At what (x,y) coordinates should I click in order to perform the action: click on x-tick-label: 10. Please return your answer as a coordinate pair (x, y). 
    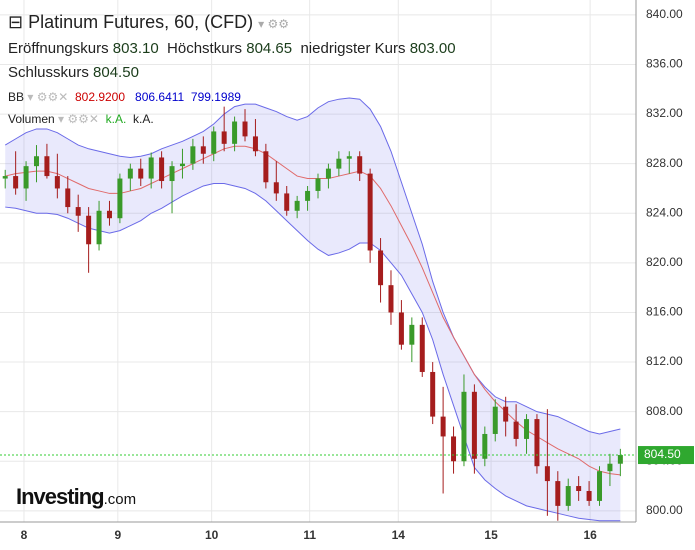
    Looking at the image, I should click on (212, 535).